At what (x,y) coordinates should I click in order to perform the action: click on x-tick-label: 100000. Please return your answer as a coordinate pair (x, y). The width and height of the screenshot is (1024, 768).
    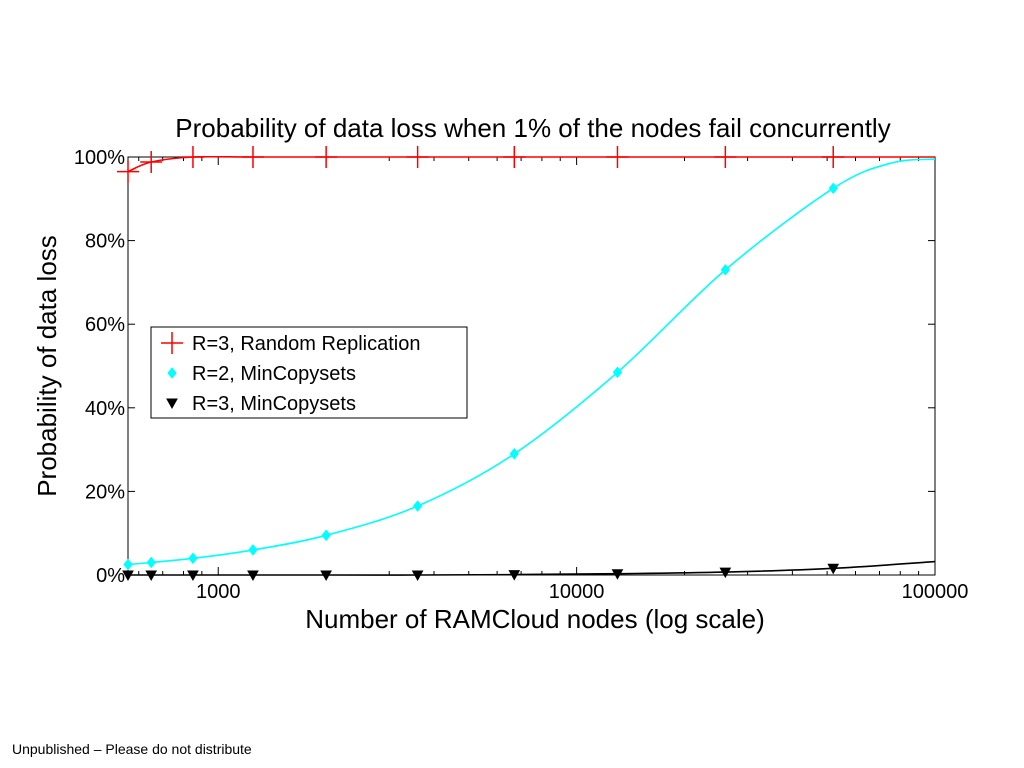
    Looking at the image, I should click on (935, 592).